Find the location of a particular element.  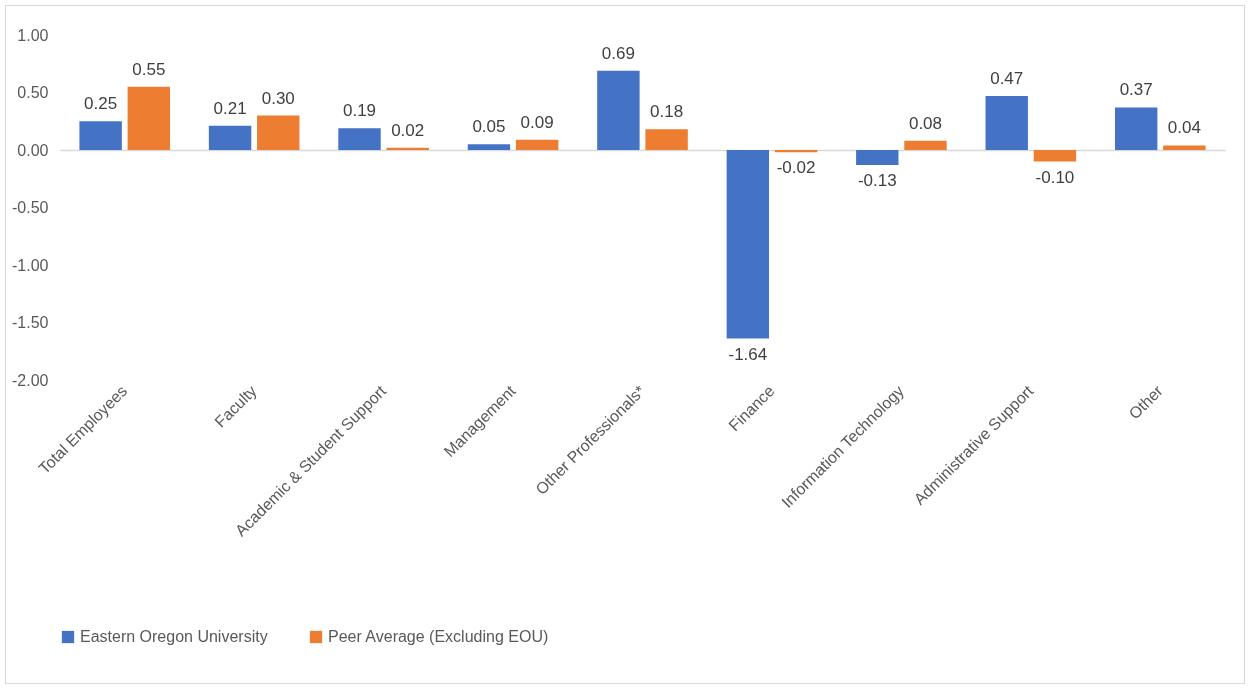

y-tick-label: -0.50 is located at coordinates (30, 207).